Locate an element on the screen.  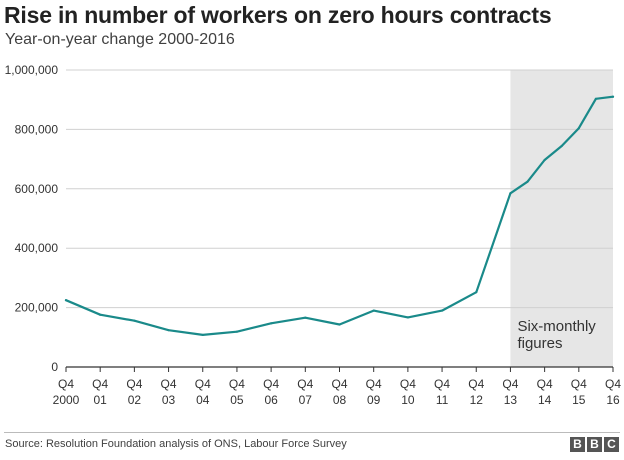
x-tick-label: Q4 13 is located at coordinates (510, 392).